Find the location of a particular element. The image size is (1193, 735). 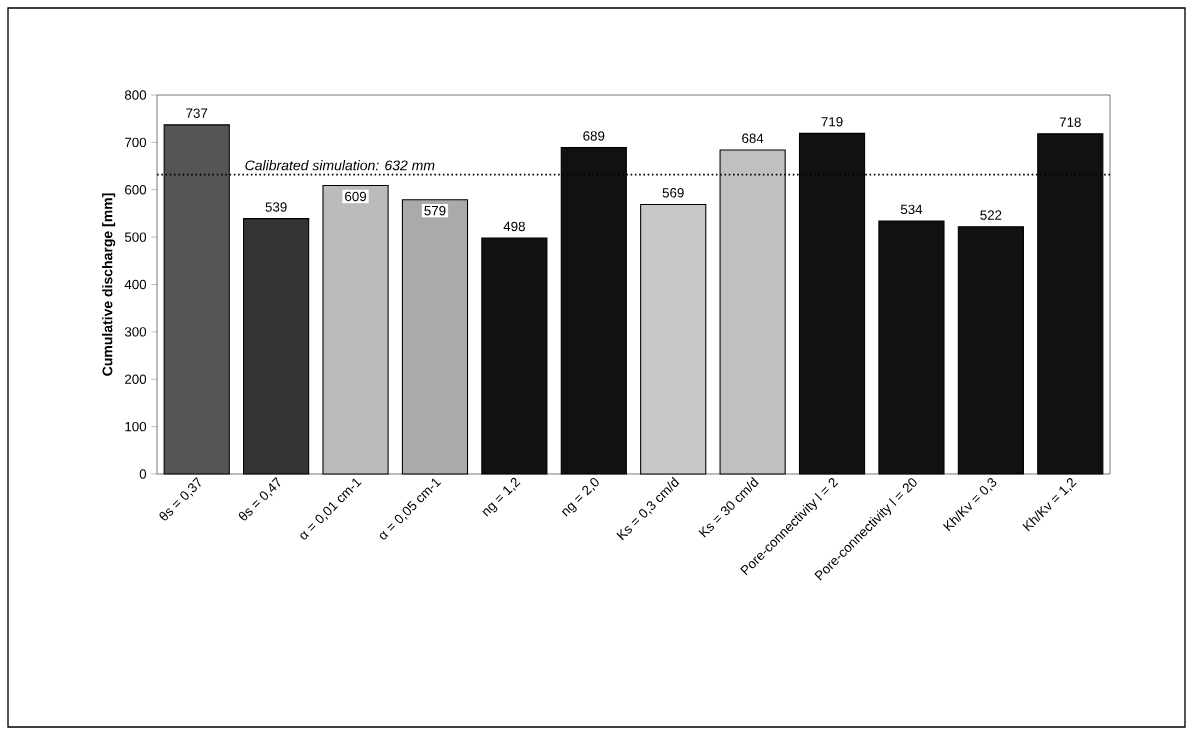

data-label: 684 is located at coordinates (753, 138).